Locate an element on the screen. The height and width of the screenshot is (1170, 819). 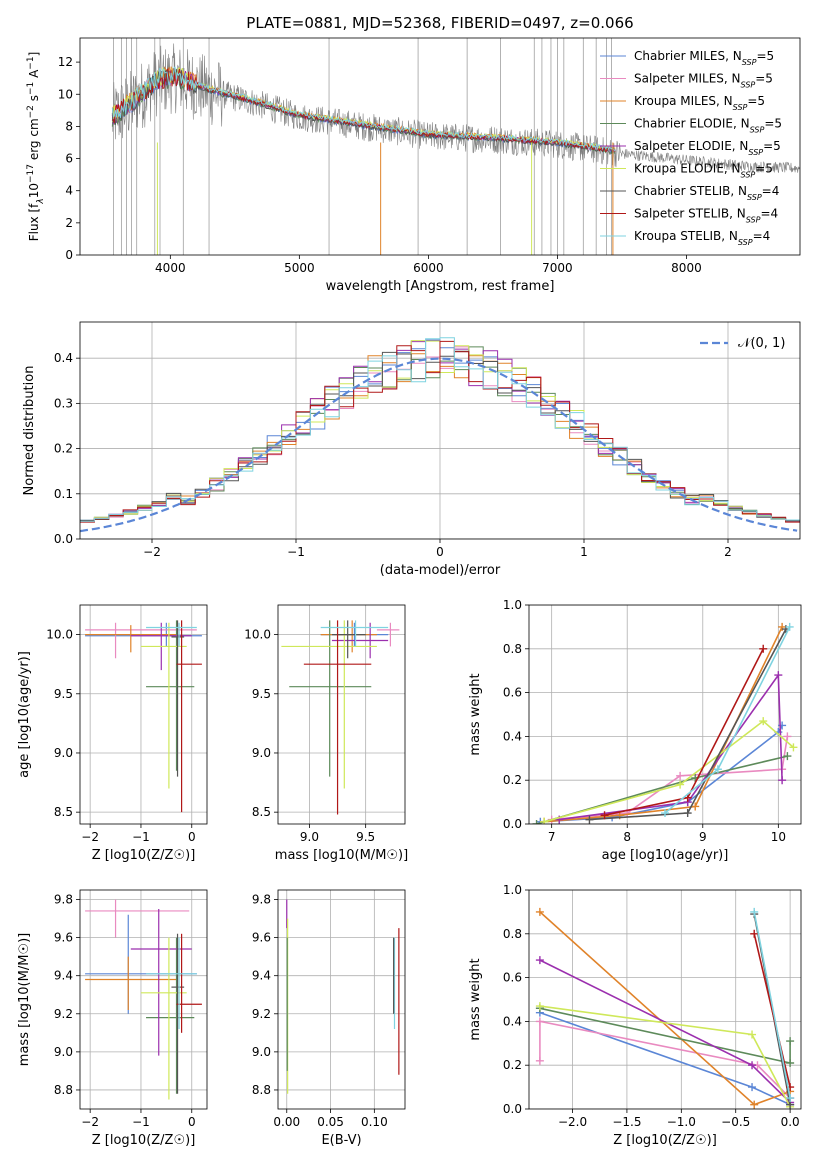
y-tick-label: 9.4 is located at coordinates (63, 976).